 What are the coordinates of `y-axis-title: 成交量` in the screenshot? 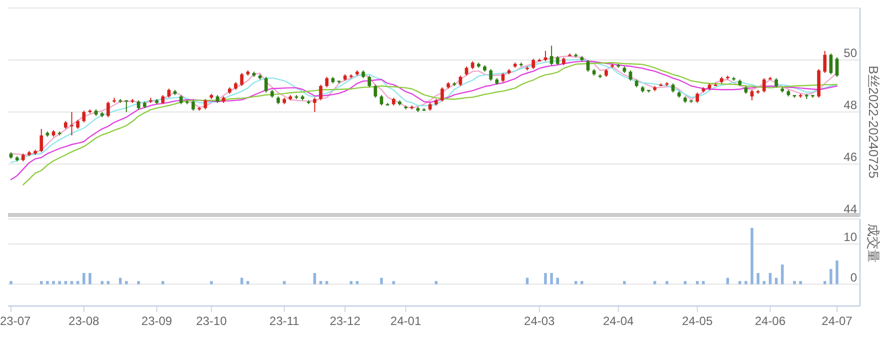 It's located at (873, 243).